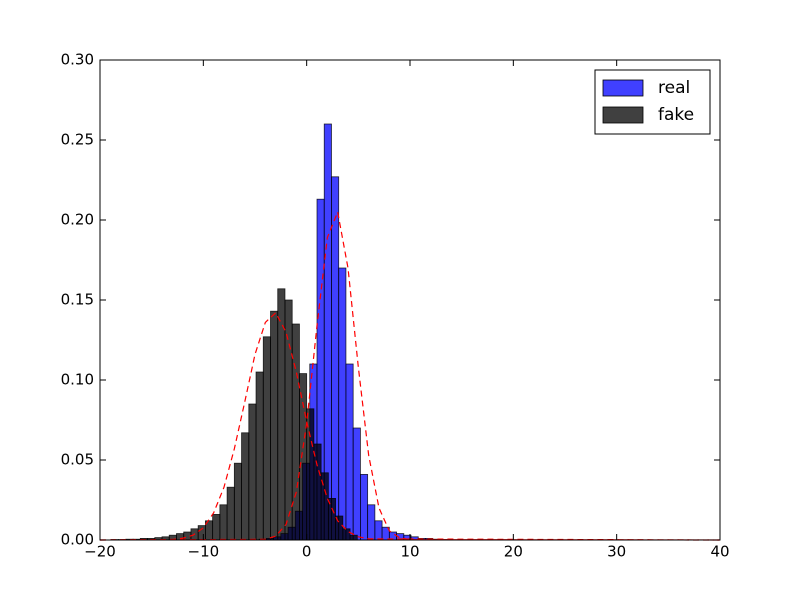 This screenshot has height=604, width=800. I want to click on y-tick-label: 0.10, so click(77, 380).